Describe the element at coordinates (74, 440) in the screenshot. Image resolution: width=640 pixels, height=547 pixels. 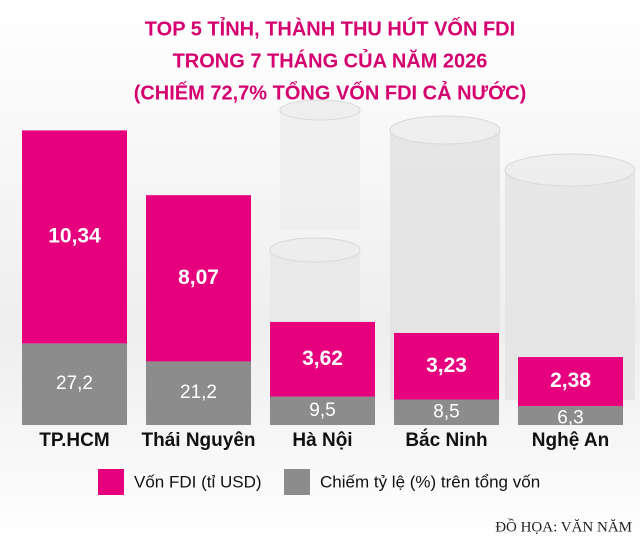
I see `category-label: TP.HCM` at that location.